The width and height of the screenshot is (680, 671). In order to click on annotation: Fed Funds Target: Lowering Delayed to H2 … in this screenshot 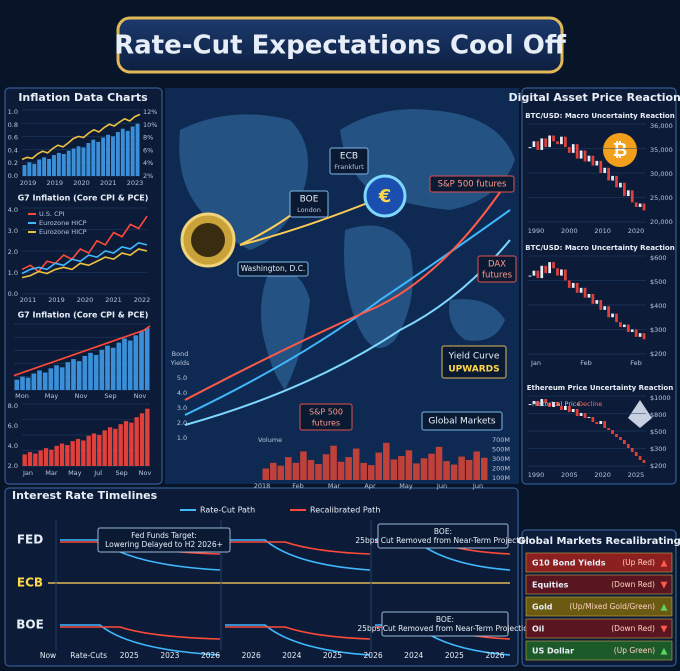, I will do `click(164, 540)`.